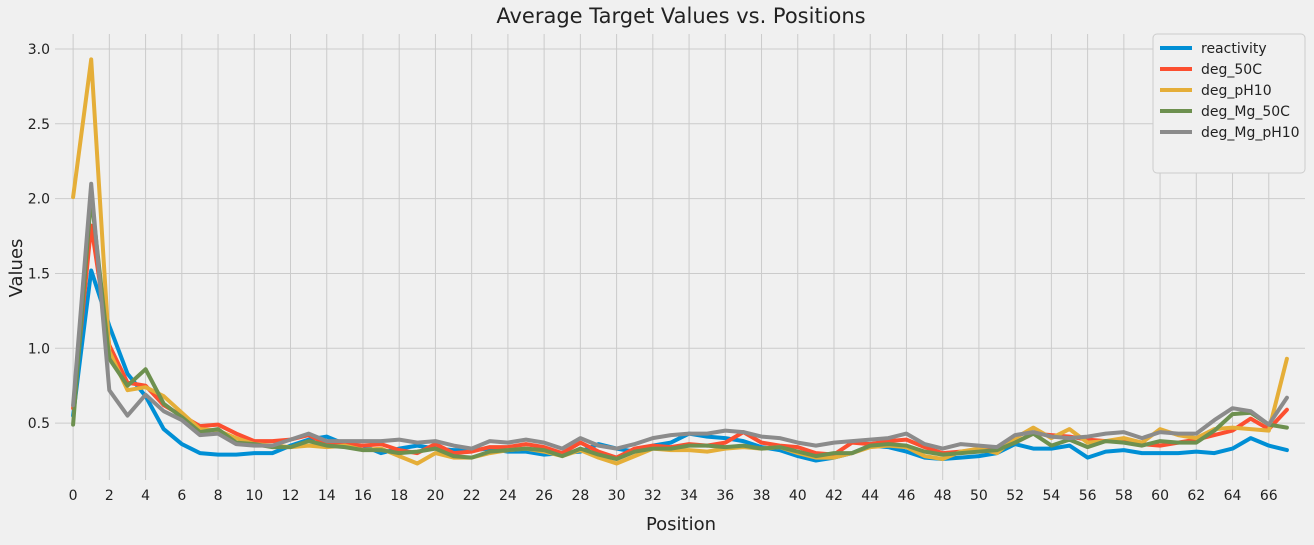 The height and width of the screenshot is (545, 1314). I want to click on x-tick-label: 54, so click(1051, 496).